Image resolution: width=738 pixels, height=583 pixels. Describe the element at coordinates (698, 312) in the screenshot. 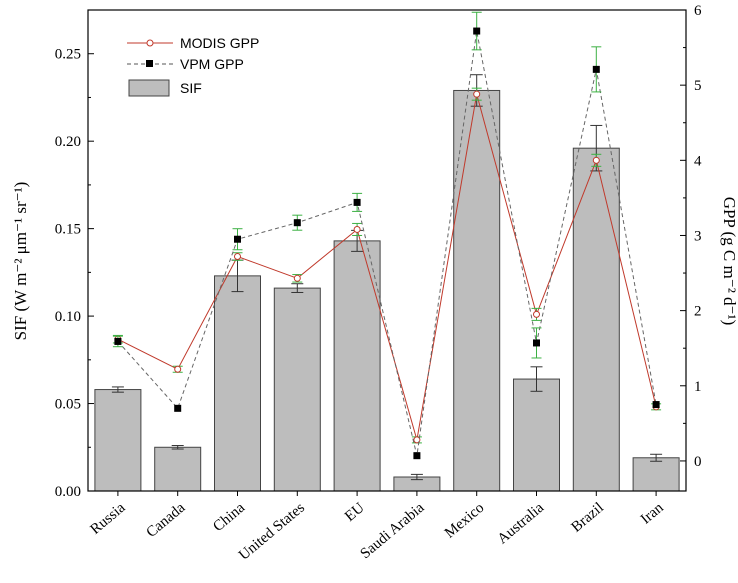

I see `right-tick-label: 2` at that location.